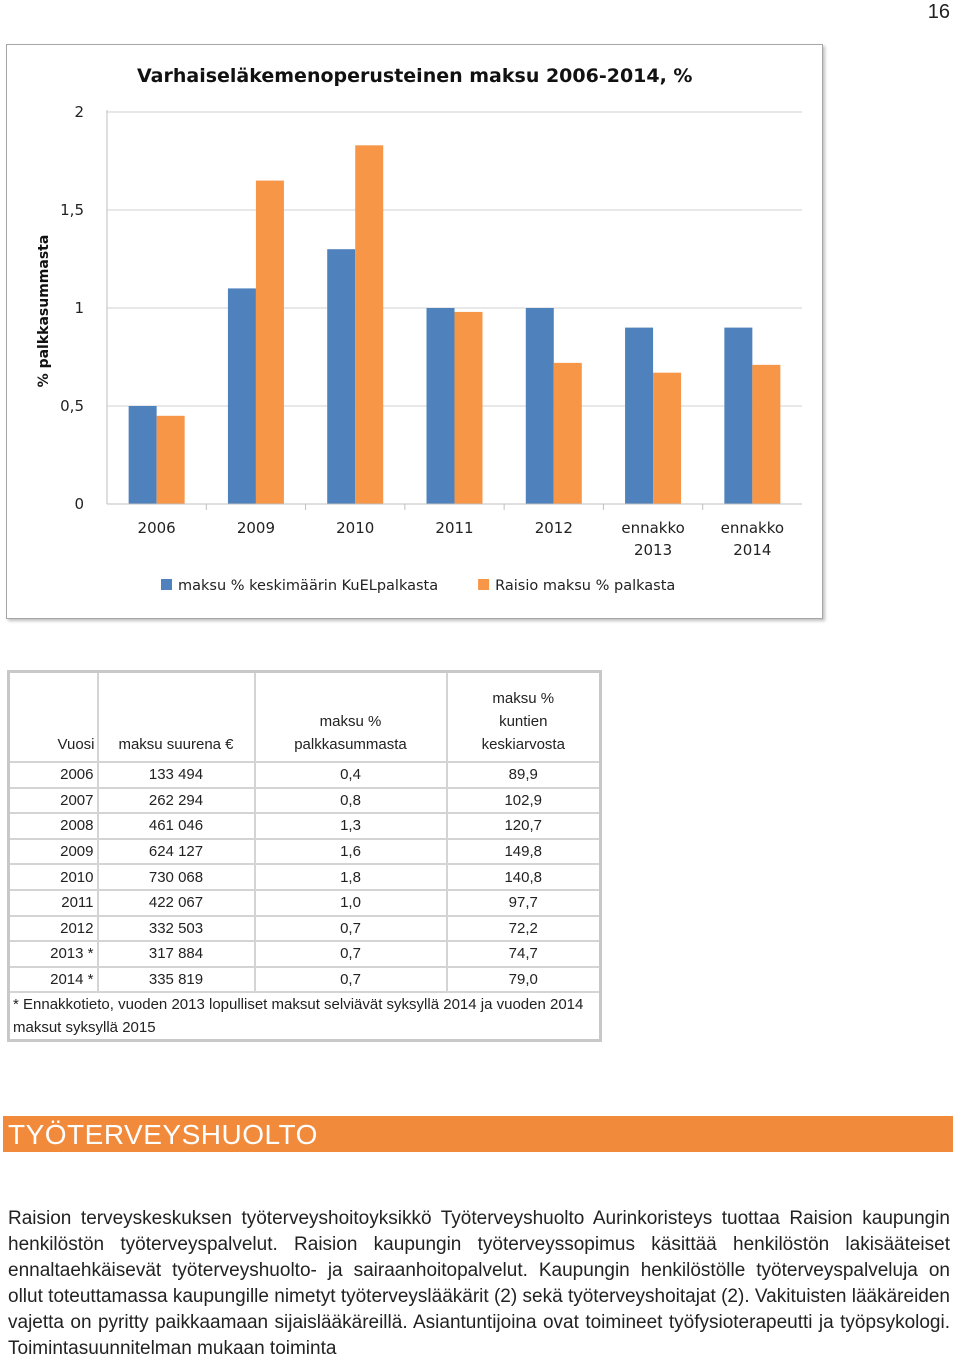  I want to click on table-row: 2007 262 294 0,8 102,9, so click(304, 800).